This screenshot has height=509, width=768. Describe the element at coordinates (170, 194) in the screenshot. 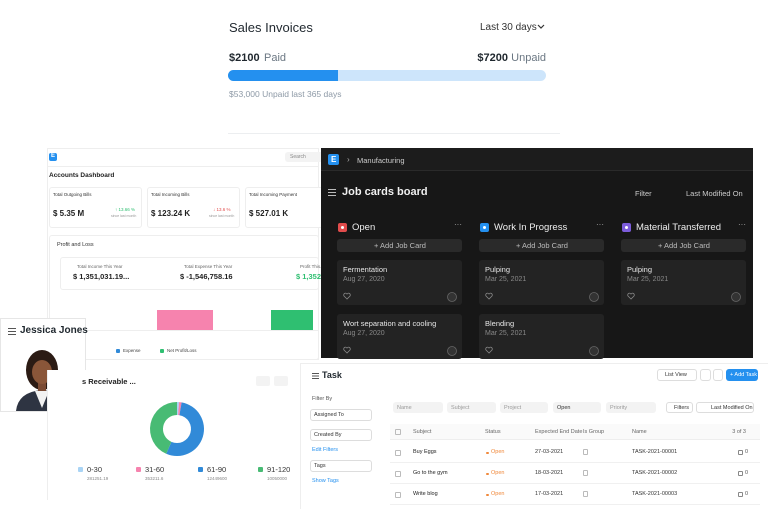

I see `card-label: Total Incoming Bills` at that location.